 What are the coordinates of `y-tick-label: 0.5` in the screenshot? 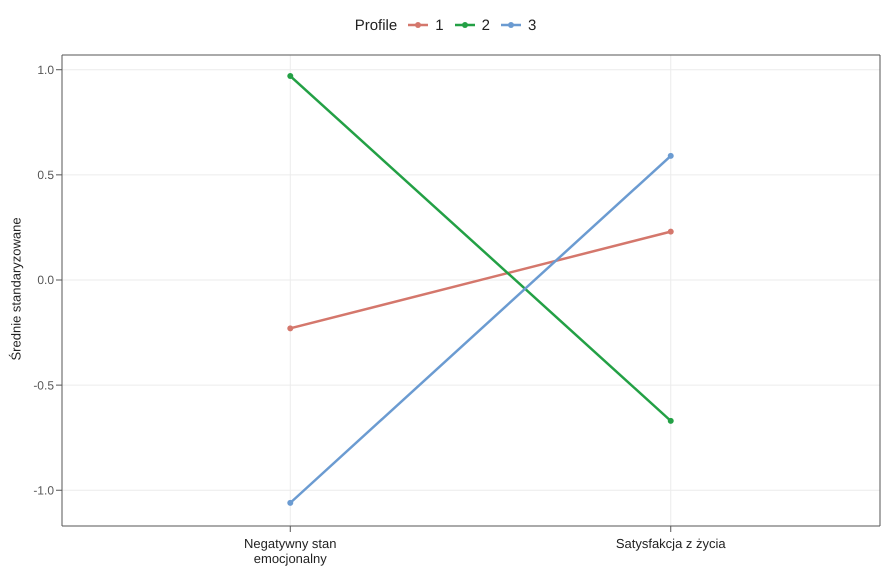 It's located at (45, 175).